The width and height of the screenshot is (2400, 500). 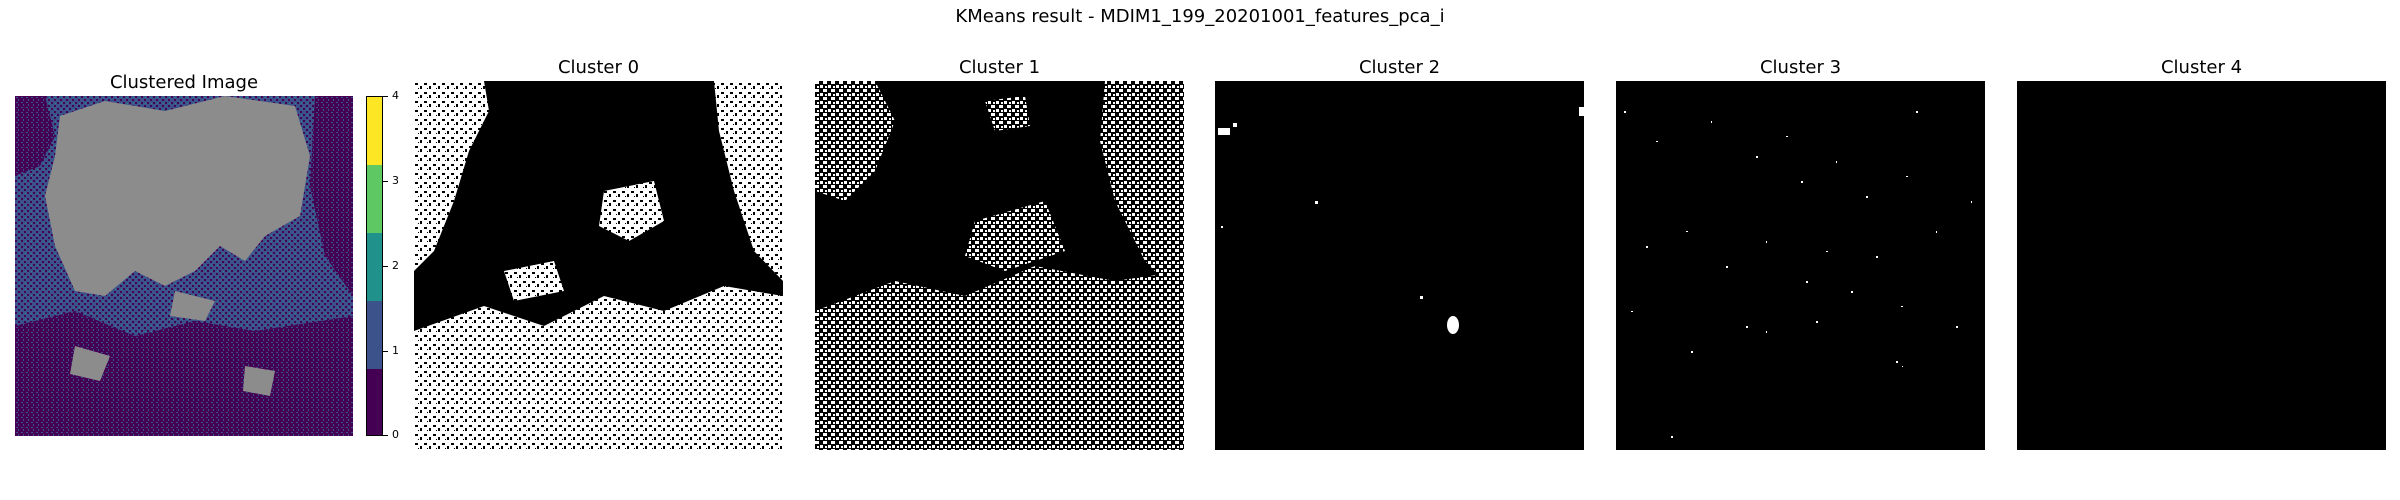 What do you see at coordinates (2201, 67) in the screenshot?
I see `cluster-4-title: Cluster 4` at bounding box center [2201, 67].